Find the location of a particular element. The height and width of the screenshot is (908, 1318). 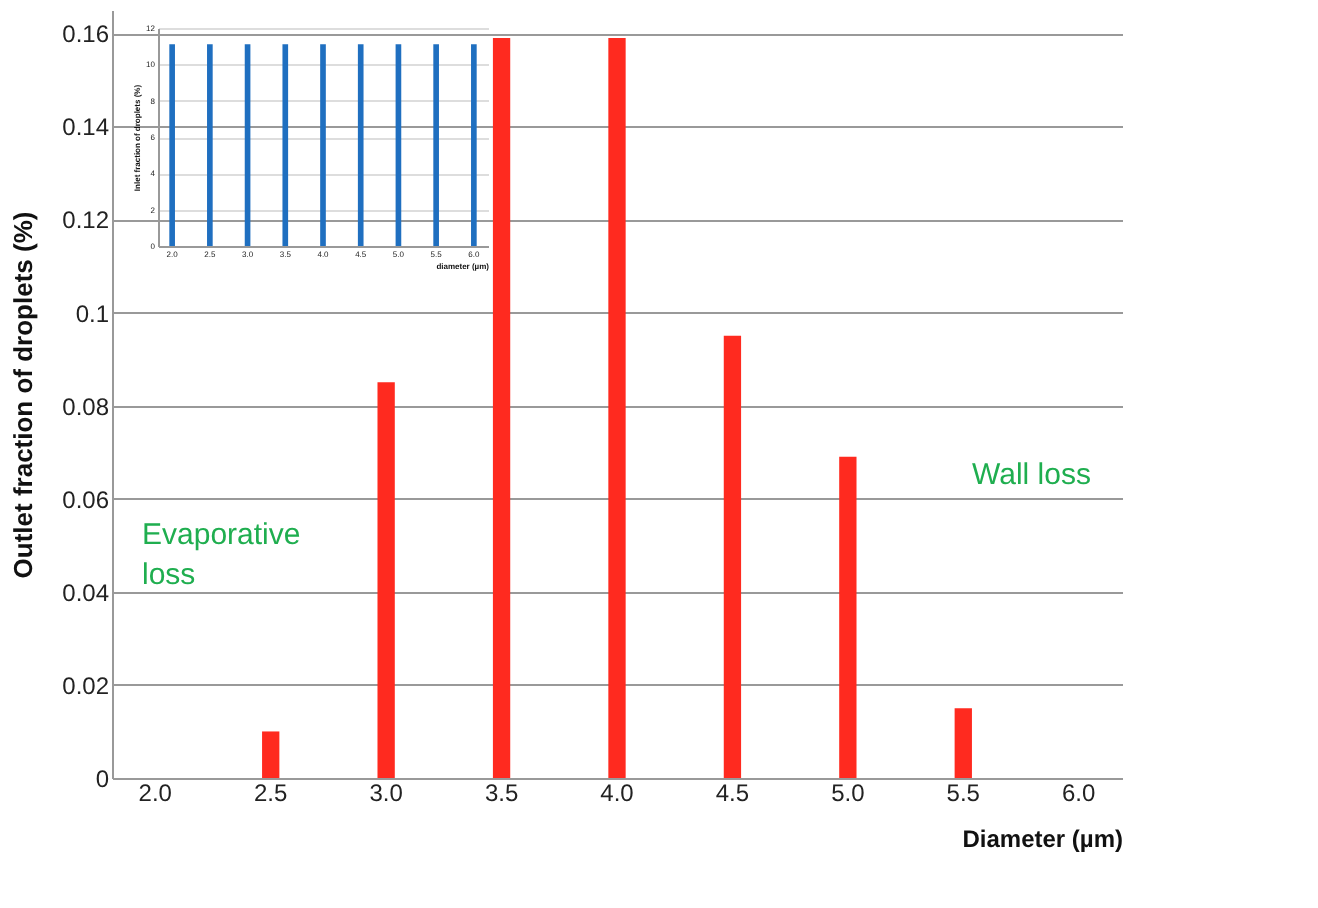

annotation: Wall loss is located at coordinates (1031, 475).